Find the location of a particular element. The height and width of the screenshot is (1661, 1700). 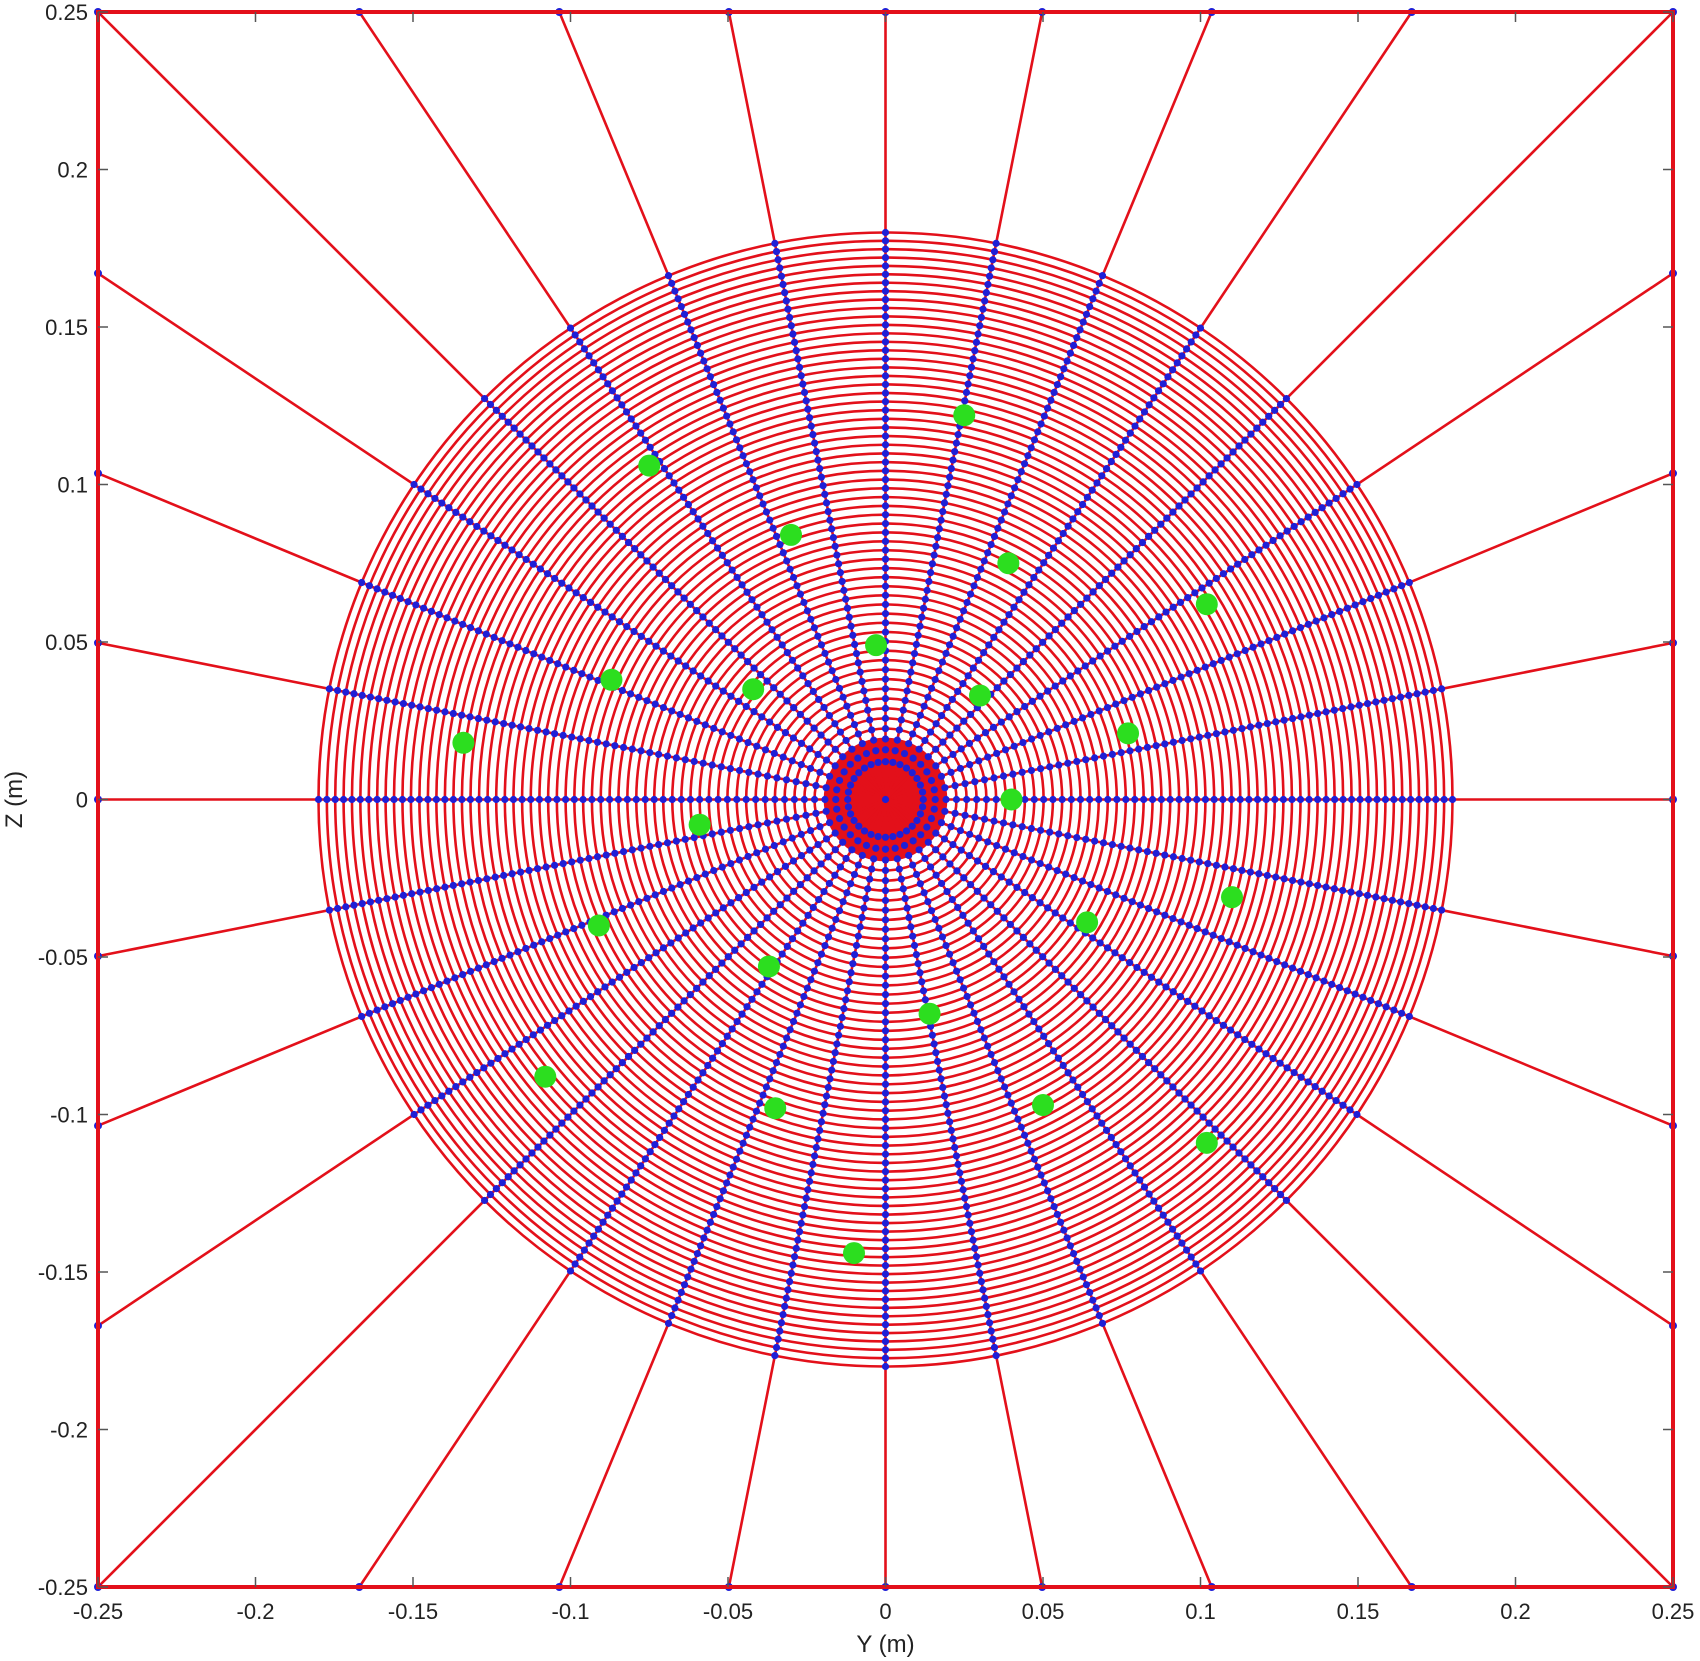

x-tick-label: 0.15 is located at coordinates (1358, 1611).